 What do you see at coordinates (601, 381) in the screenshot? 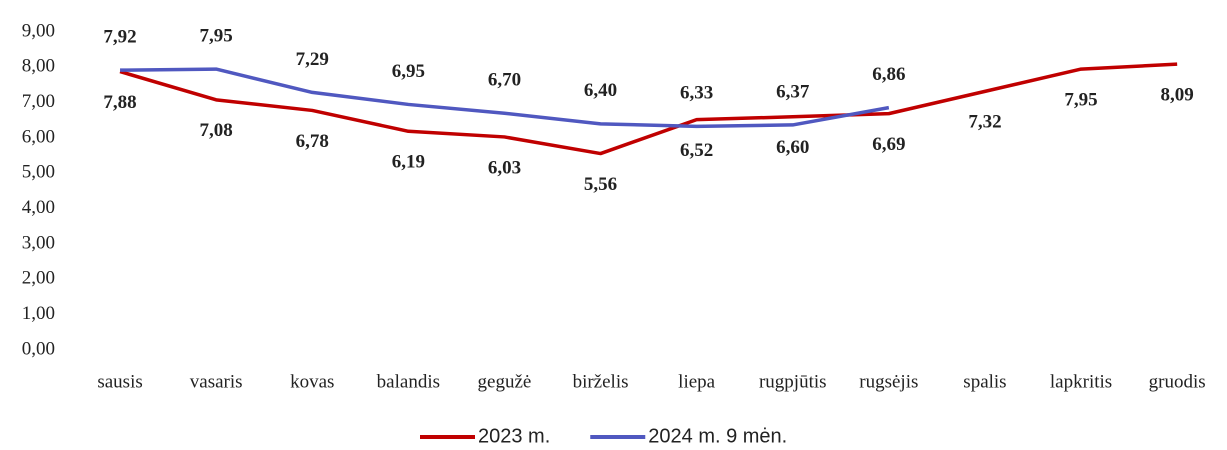
I see `x-tick-label: birželis` at bounding box center [601, 381].